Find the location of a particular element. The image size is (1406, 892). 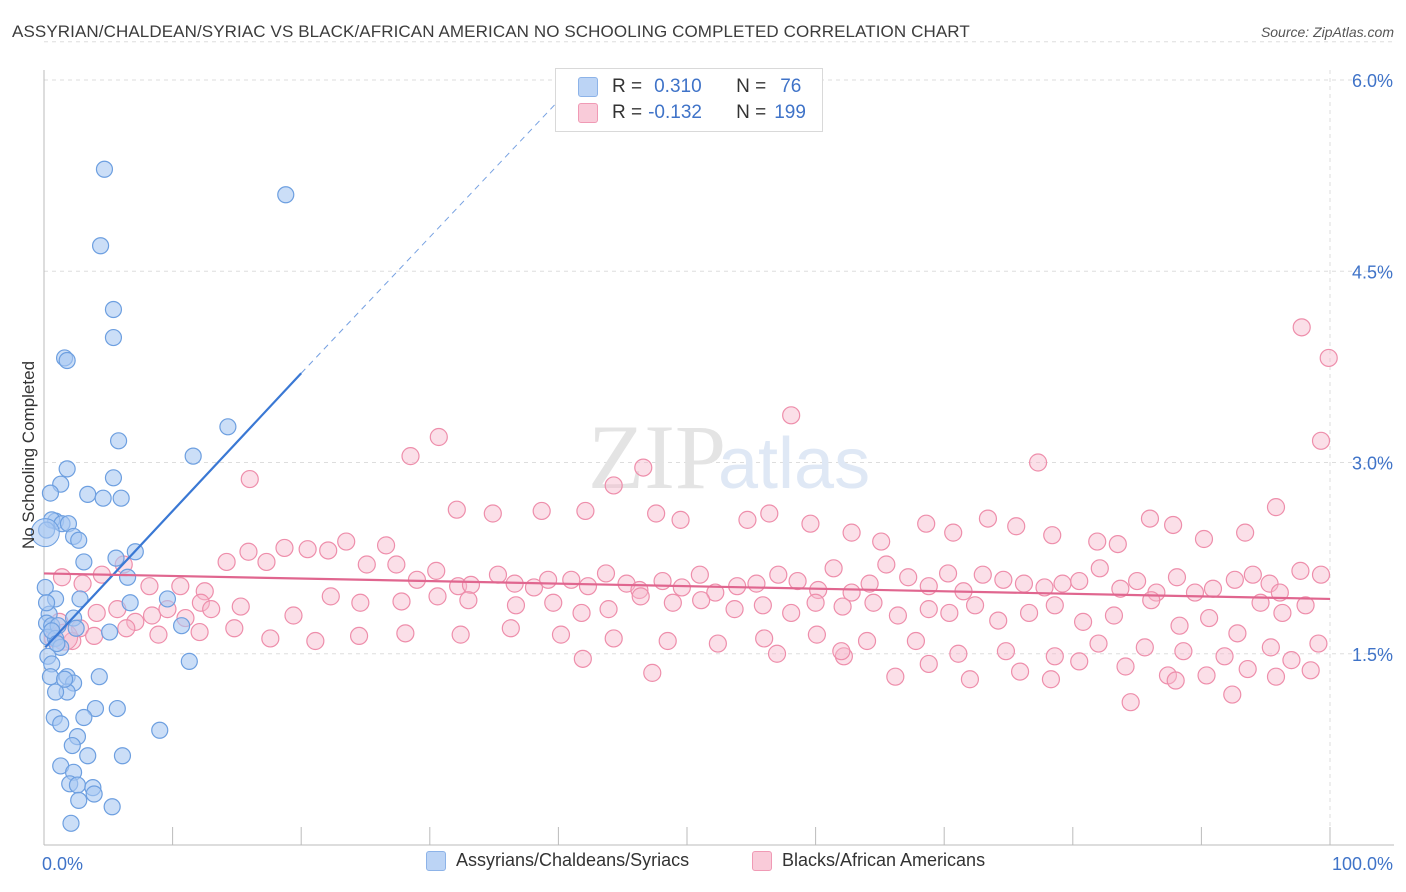

legend-swatch-pink is located at coordinates (588, 113).